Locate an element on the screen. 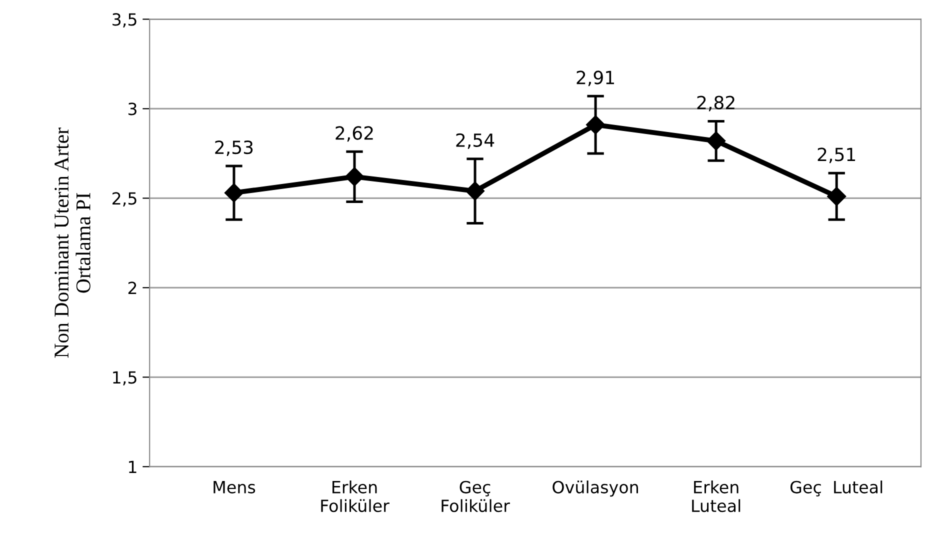 The width and height of the screenshot is (935, 549). y-axis-title: Non Dominant Uterin Arter Ortalama PI is located at coordinates (72, 243).